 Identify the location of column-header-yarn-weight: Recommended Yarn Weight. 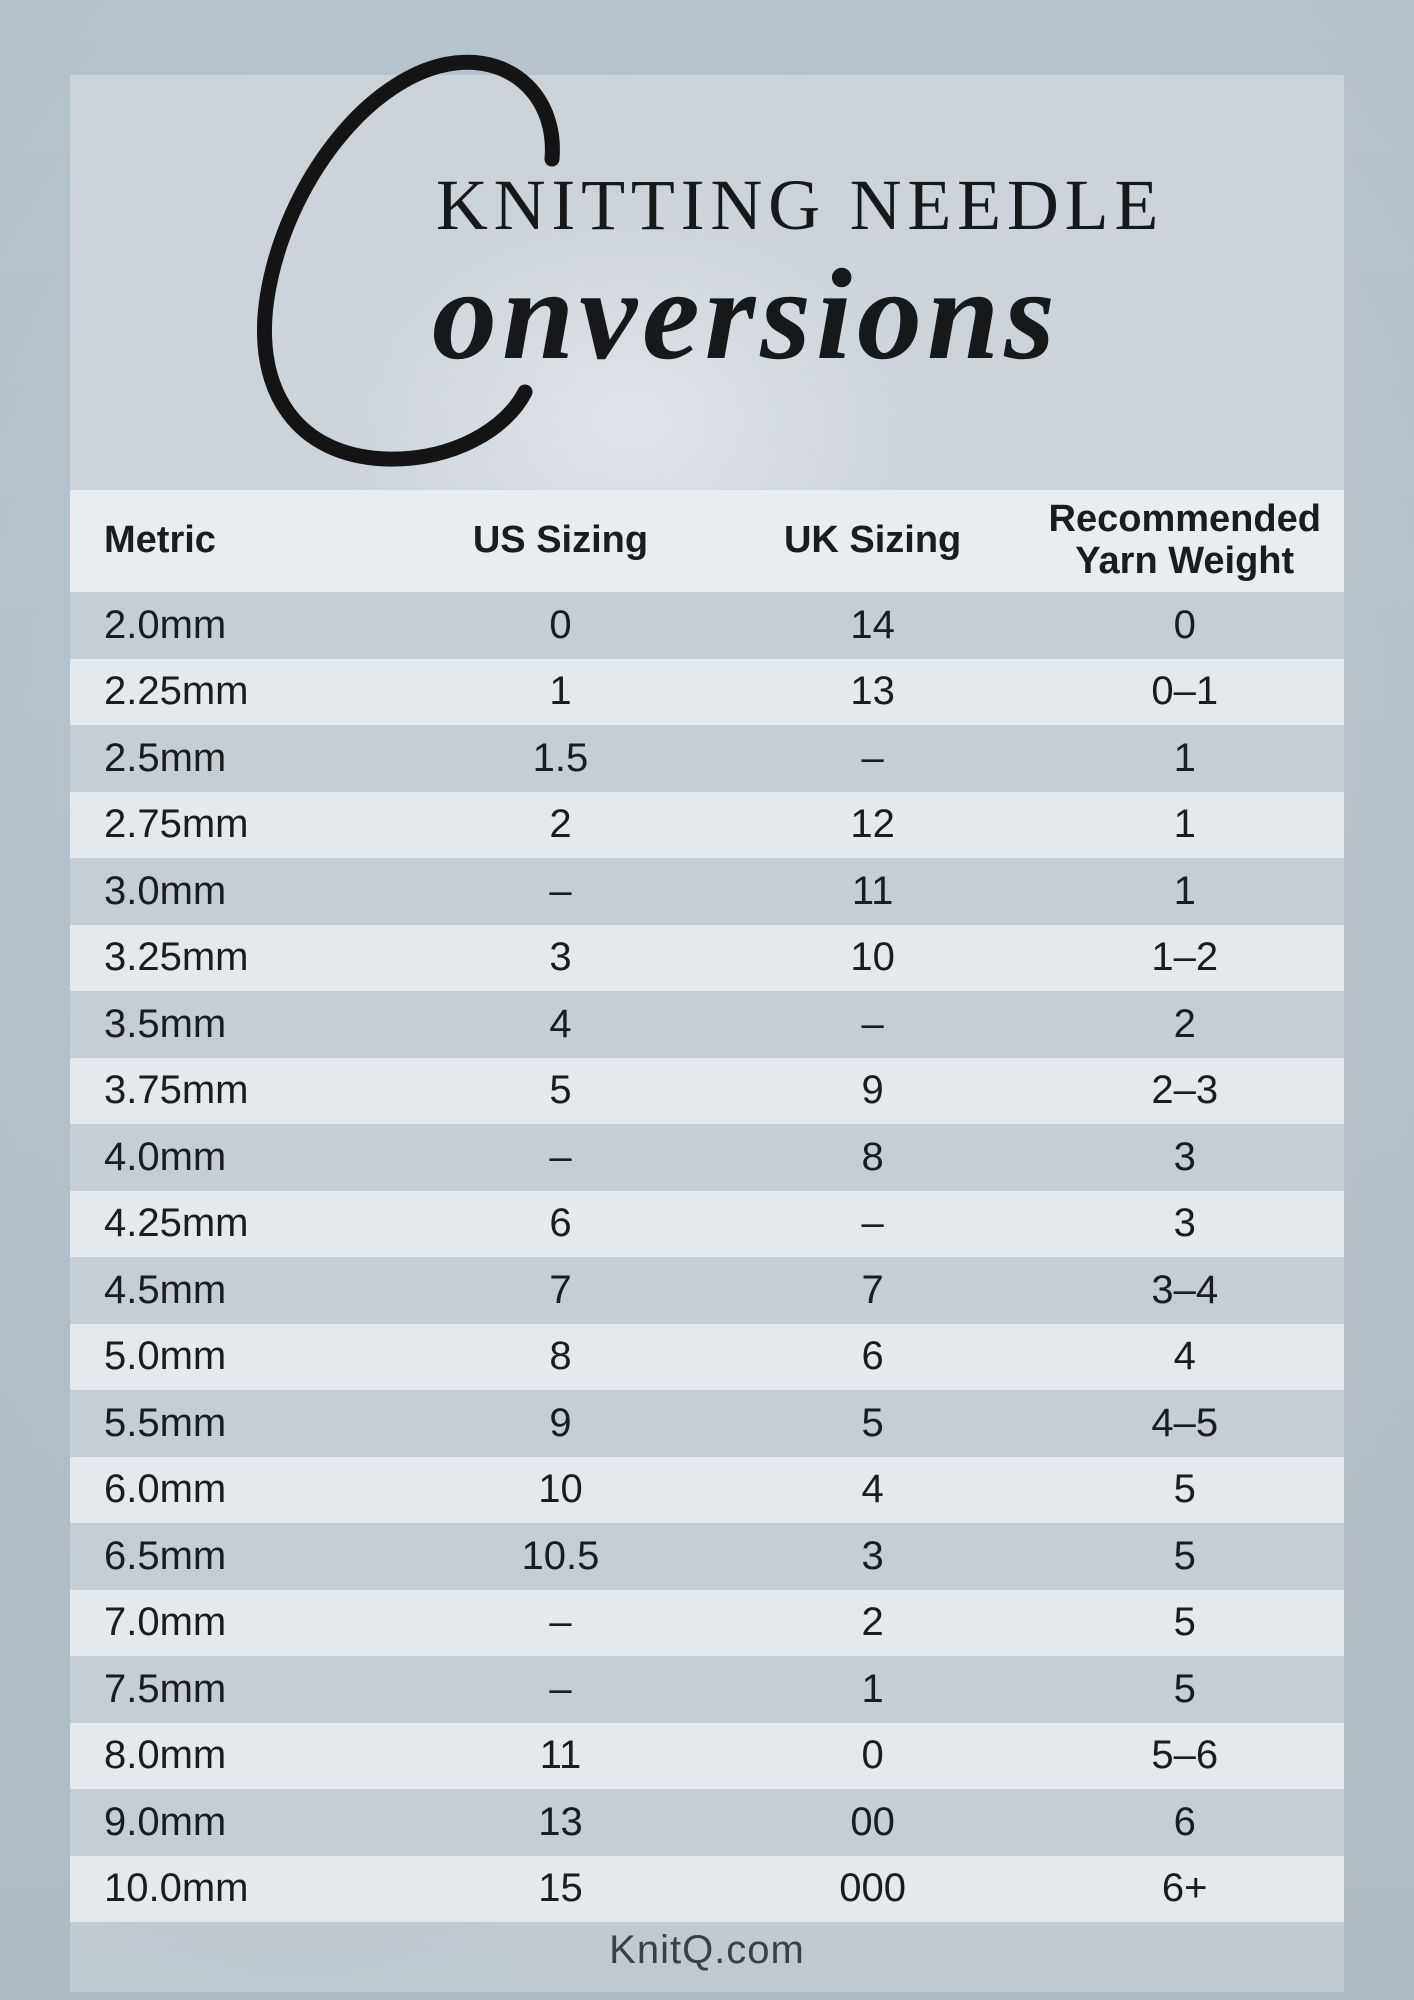
(1184, 540).